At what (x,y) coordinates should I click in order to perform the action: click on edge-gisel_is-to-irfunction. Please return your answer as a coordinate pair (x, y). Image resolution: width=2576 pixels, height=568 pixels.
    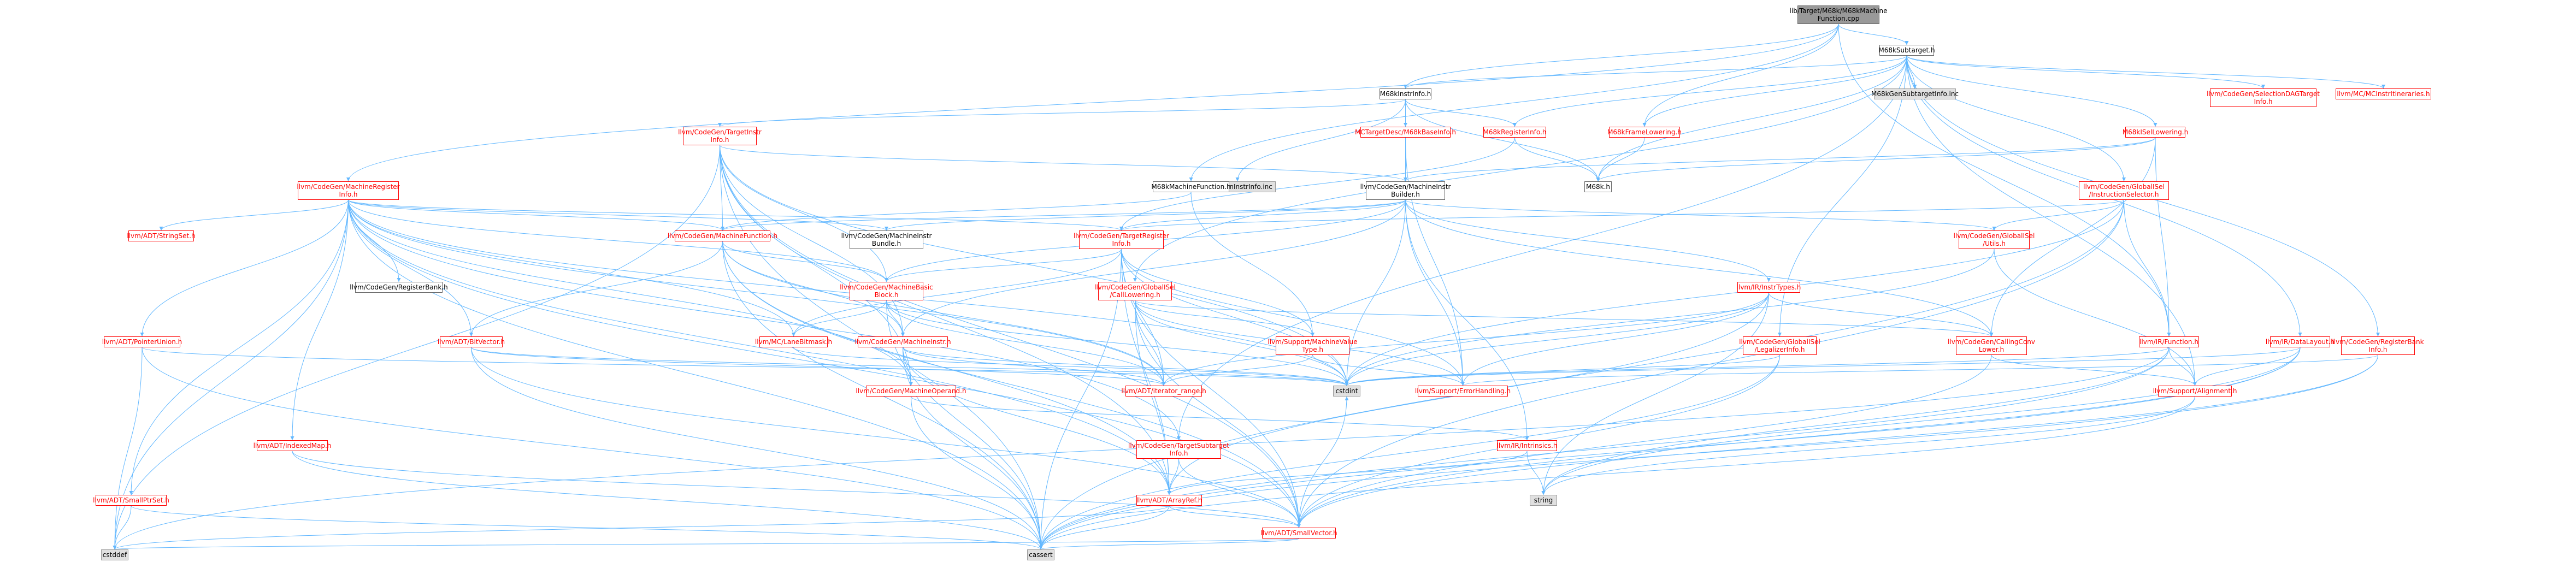
    Looking at the image, I should click on (2147, 268).